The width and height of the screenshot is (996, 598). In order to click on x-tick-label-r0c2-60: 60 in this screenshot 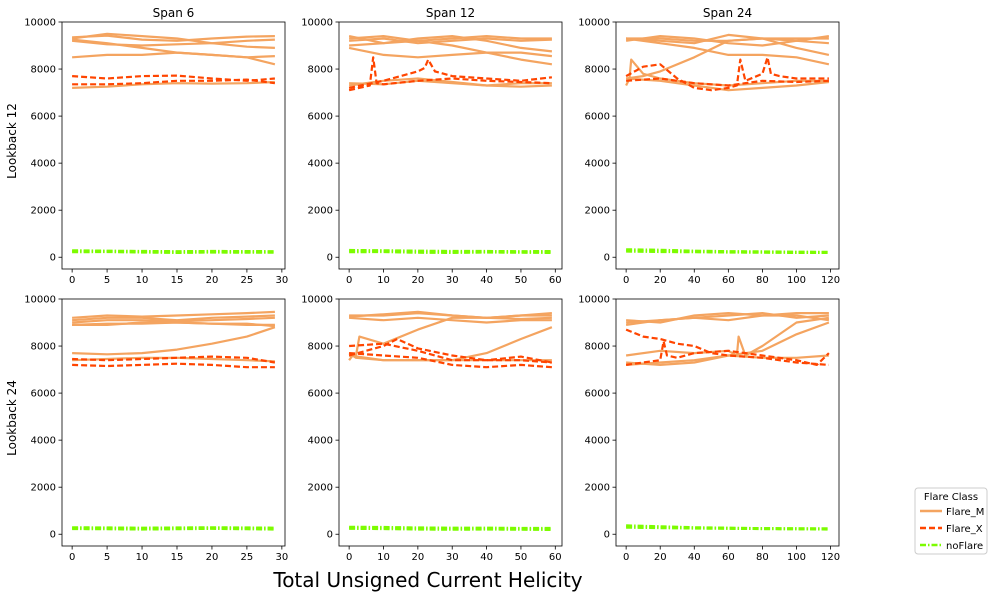, I will do `click(728, 280)`.